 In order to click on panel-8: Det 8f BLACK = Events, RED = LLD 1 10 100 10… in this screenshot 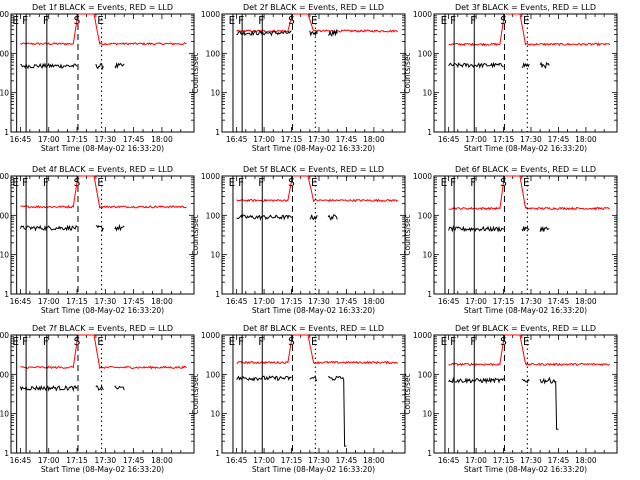, I will do `click(298, 399)`.